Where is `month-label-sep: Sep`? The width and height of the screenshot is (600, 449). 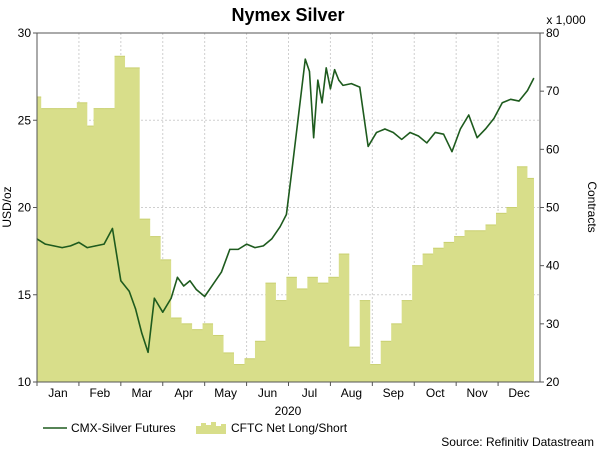
month-label-sep: Sep is located at coordinates (394, 393).